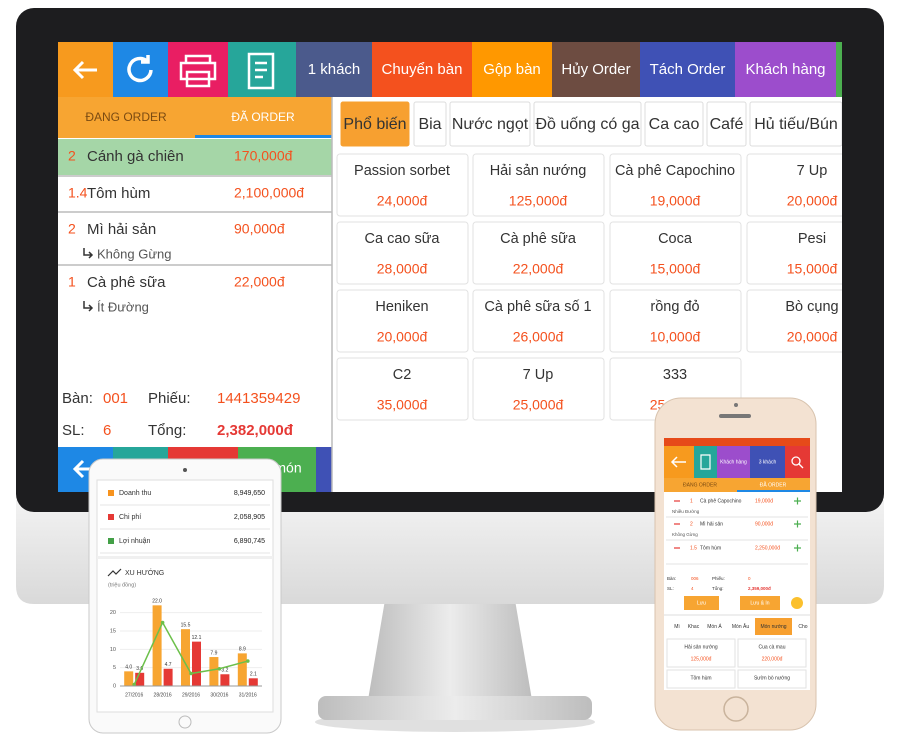  What do you see at coordinates (718, 578) in the screenshot?
I see `summary-label: Phiếu:` at bounding box center [718, 578].